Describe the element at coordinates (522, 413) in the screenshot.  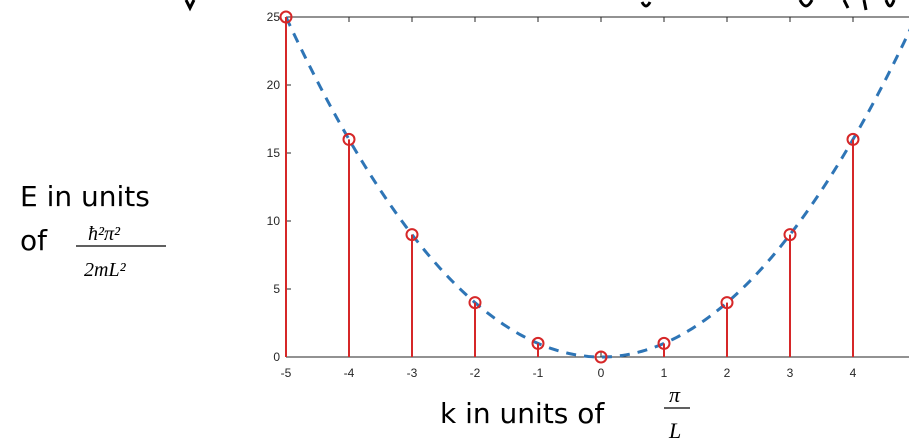
I see `xlabel-text: k in units of` at that location.